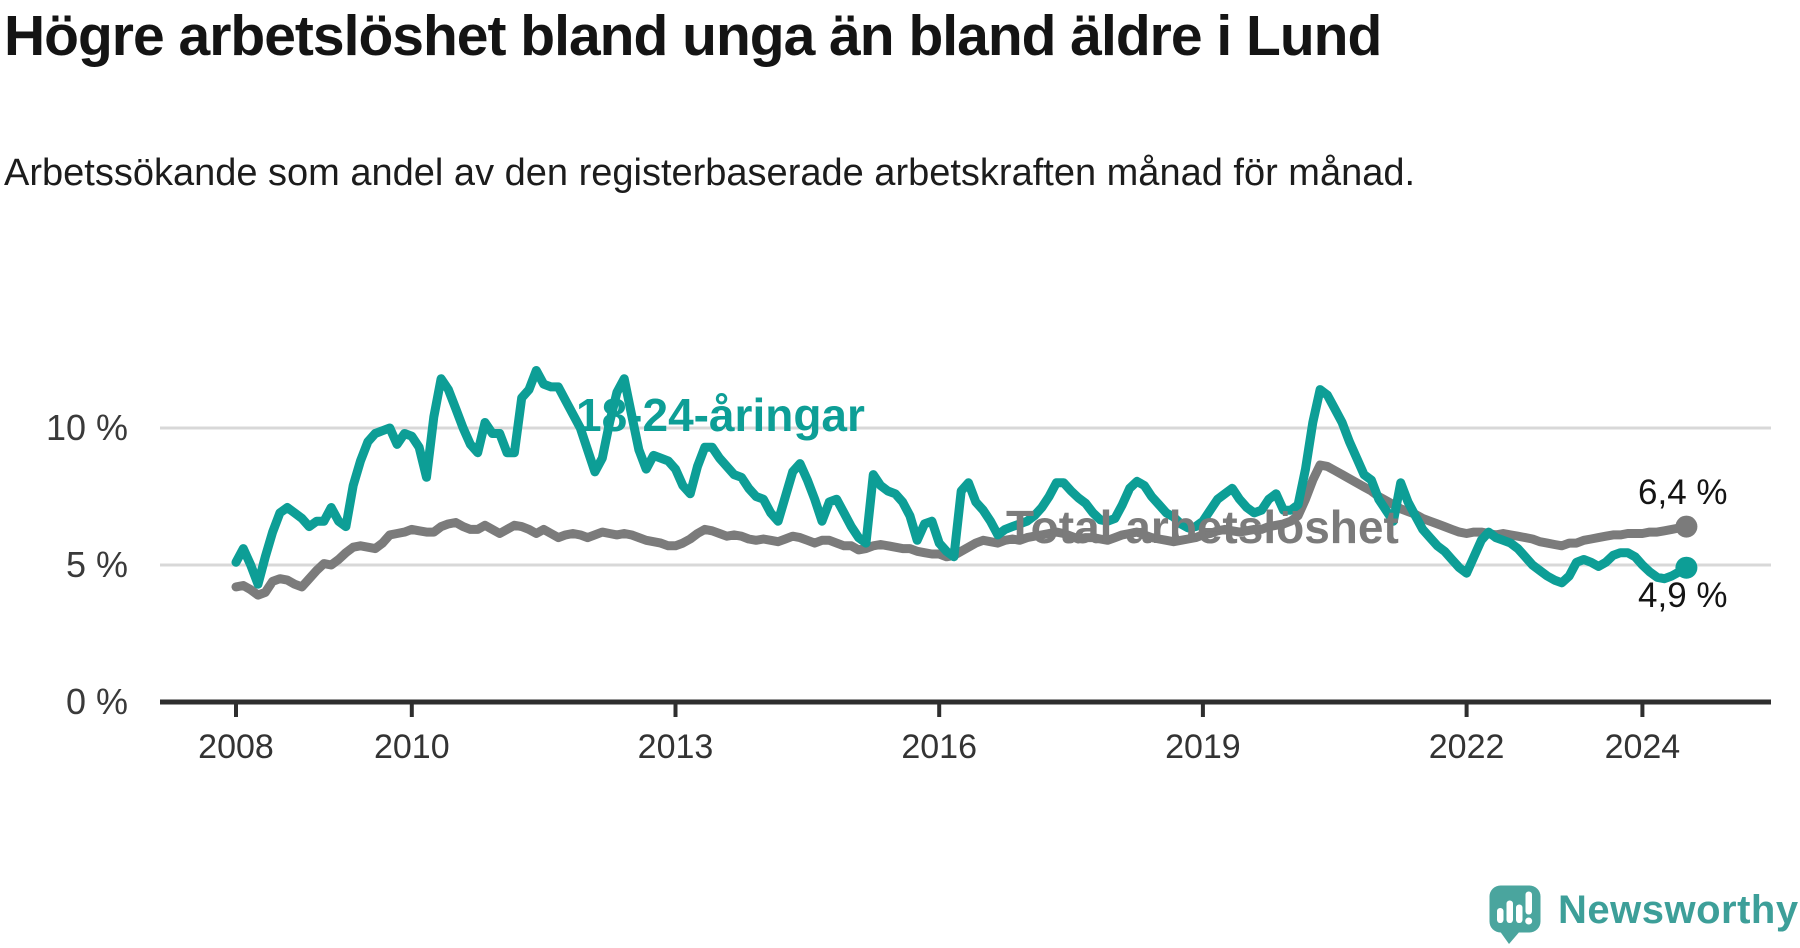  I want to click on newsworthy-logo-icon, so click(1515, 914).